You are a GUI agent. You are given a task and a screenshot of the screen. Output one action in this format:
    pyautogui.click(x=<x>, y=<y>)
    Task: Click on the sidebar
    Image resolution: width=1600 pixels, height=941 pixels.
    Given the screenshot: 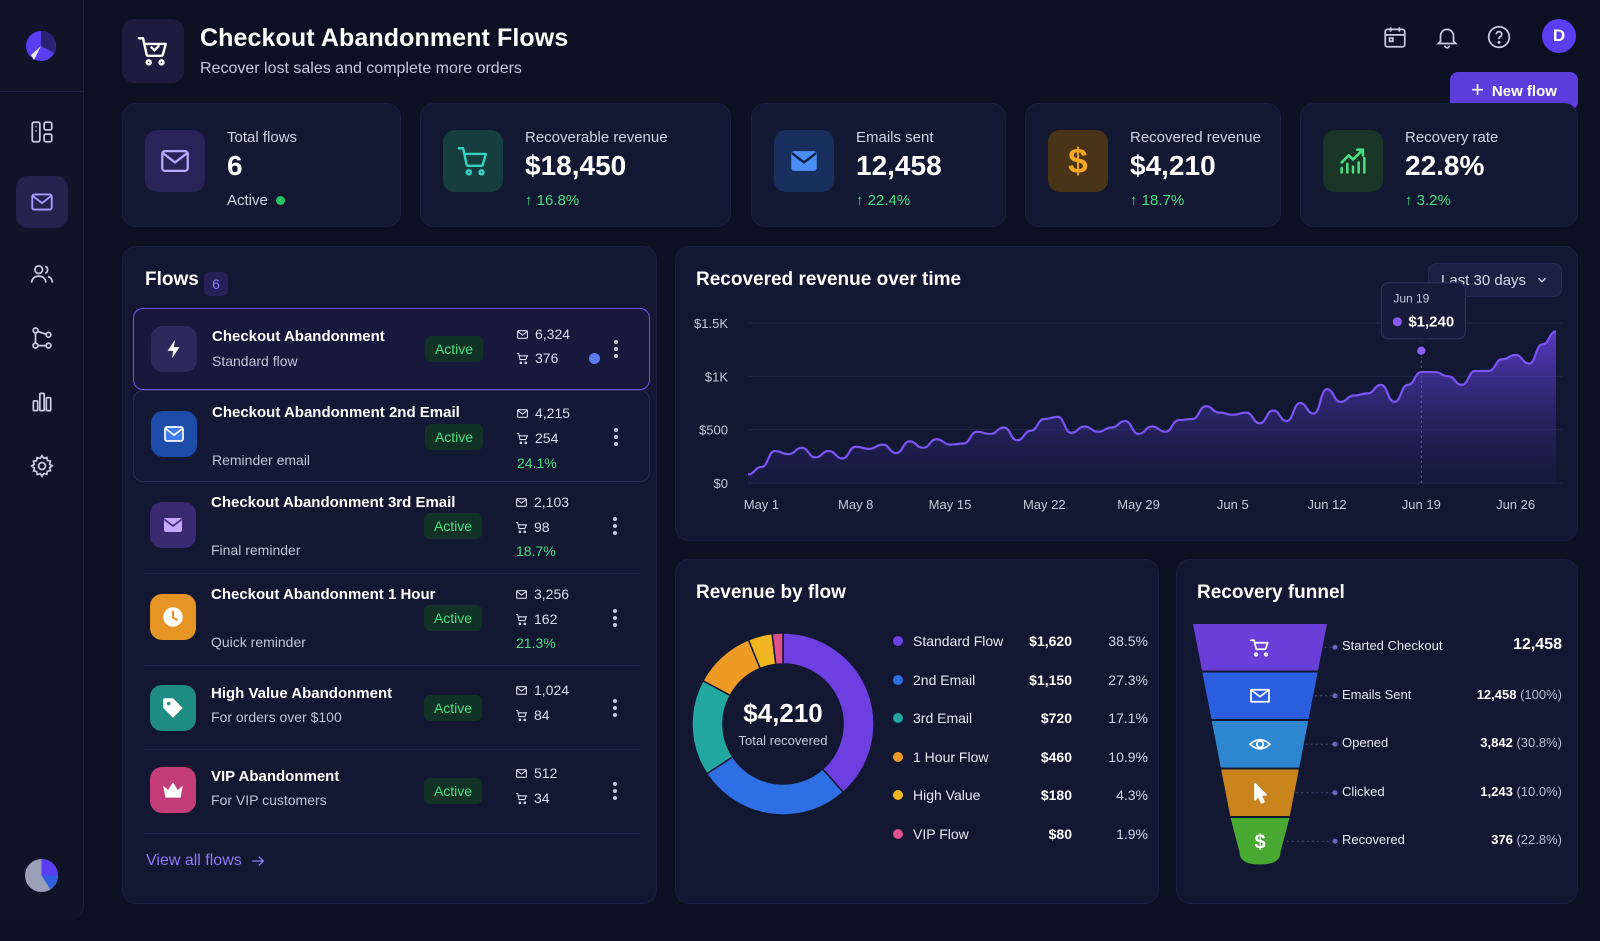 What is the action you would take?
    pyautogui.click(x=42, y=460)
    